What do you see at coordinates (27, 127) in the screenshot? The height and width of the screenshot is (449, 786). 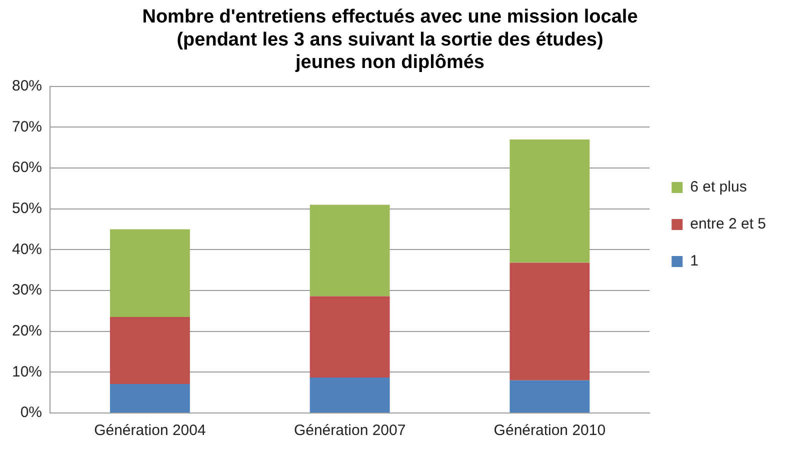 I see `y-tick-label: 70%` at bounding box center [27, 127].